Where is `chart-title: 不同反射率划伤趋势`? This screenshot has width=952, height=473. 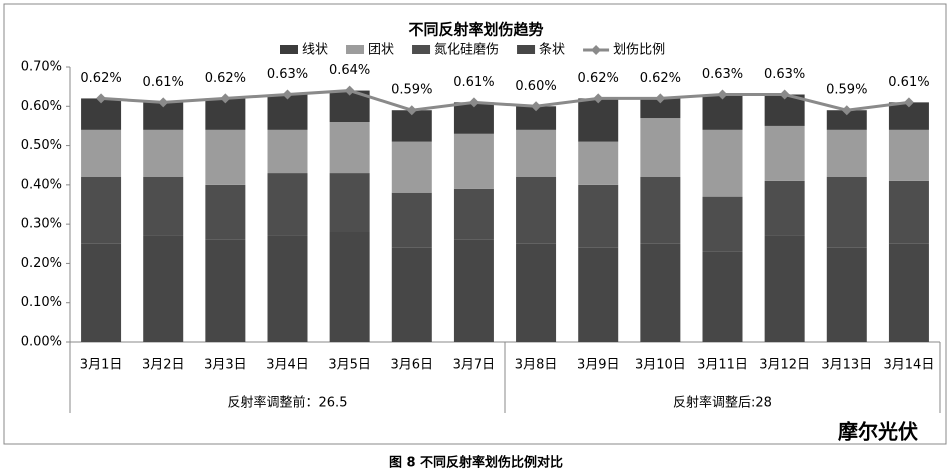
chart-title: 不同反射率划伤趋势 is located at coordinates (475, 30).